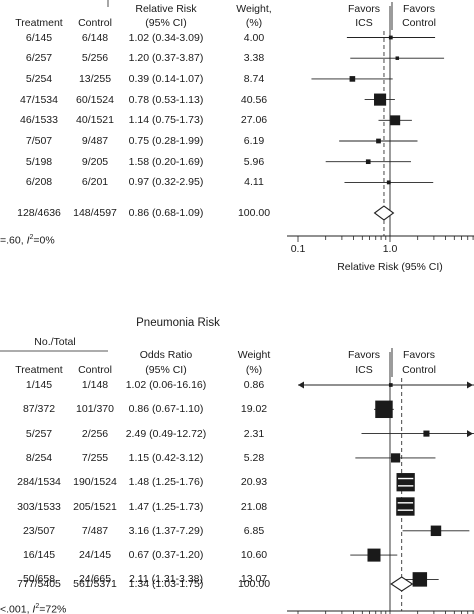 Image resolution: width=474 pixels, height=614 pixels. I want to click on total-treatment-events: 128/4636, so click(39, 213).